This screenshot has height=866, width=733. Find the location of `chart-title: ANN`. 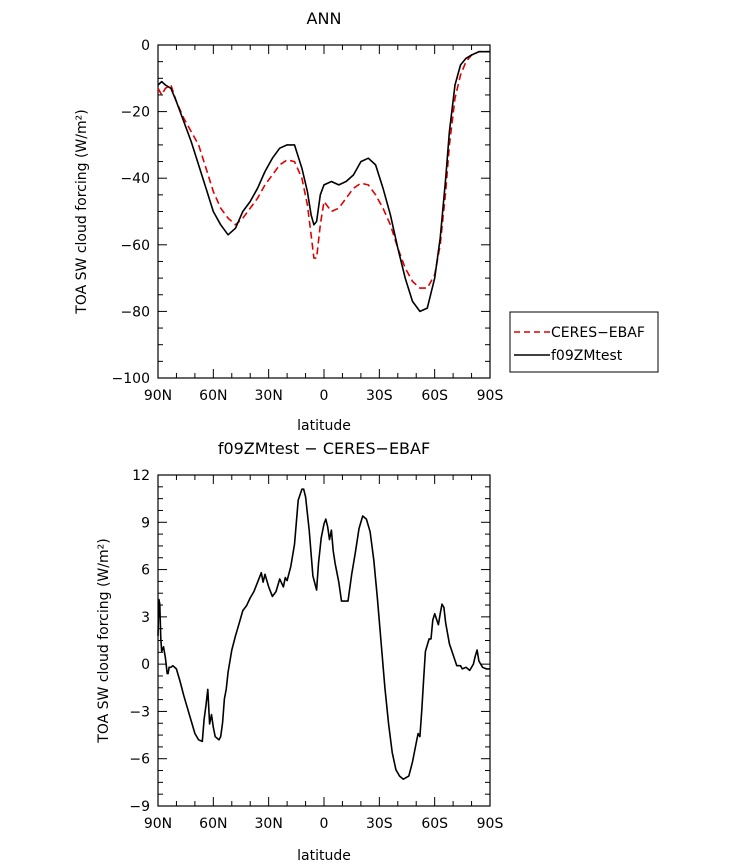

chart-title: ANN is located at coordinates (324, 18).